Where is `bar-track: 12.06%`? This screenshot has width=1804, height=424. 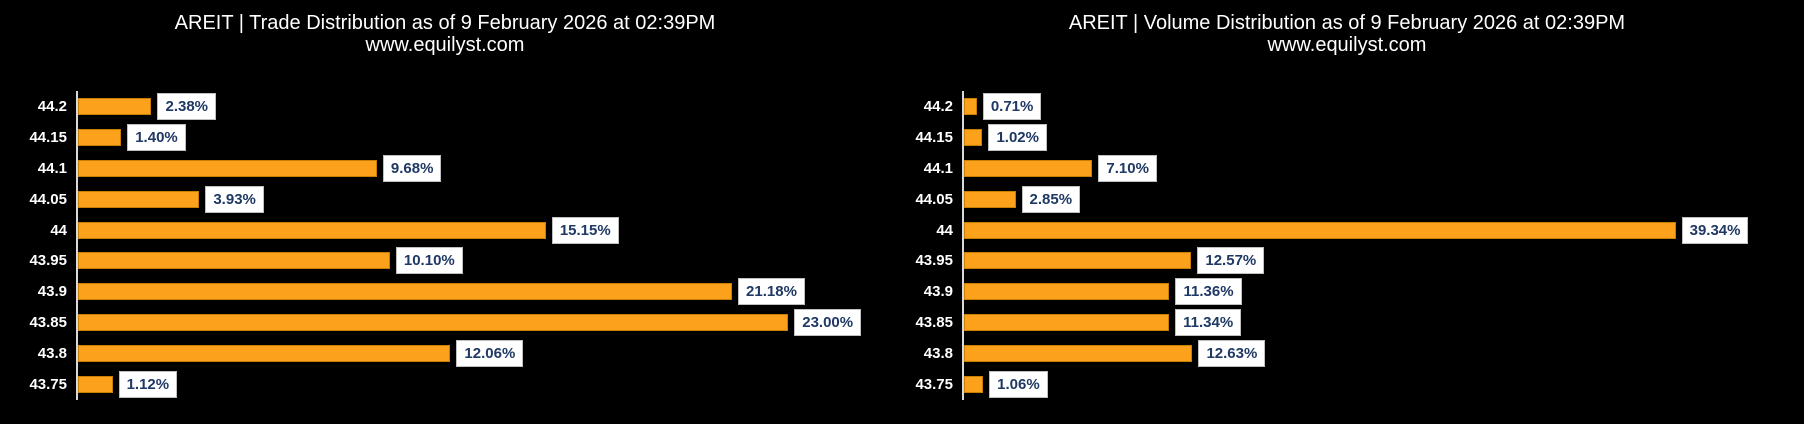 bar-track: 12.06% is located at coordinates (463, 354).